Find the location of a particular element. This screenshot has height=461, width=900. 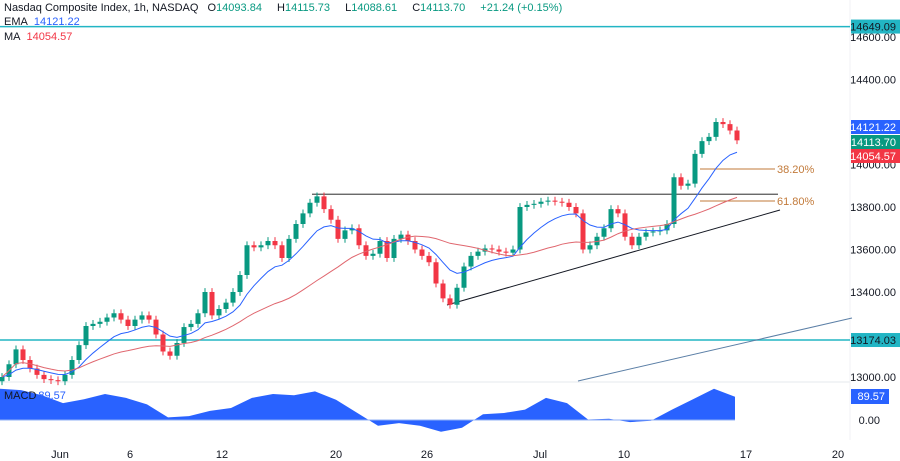

high-label: H is located at coordinates (281, 8).